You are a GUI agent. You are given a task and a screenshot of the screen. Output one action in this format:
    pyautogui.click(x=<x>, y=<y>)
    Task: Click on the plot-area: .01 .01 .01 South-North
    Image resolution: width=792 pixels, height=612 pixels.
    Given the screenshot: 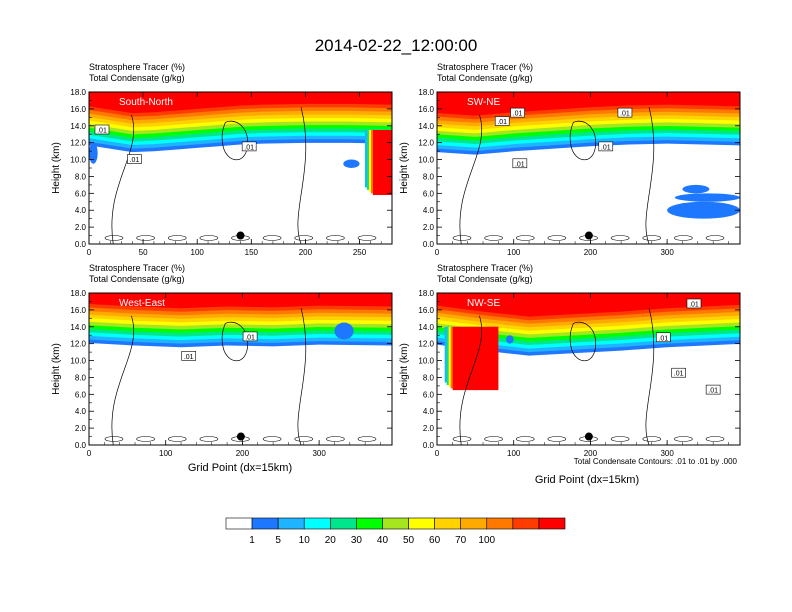 What is the action you would take?
    pyautogui.click(x=240, y=168)
    